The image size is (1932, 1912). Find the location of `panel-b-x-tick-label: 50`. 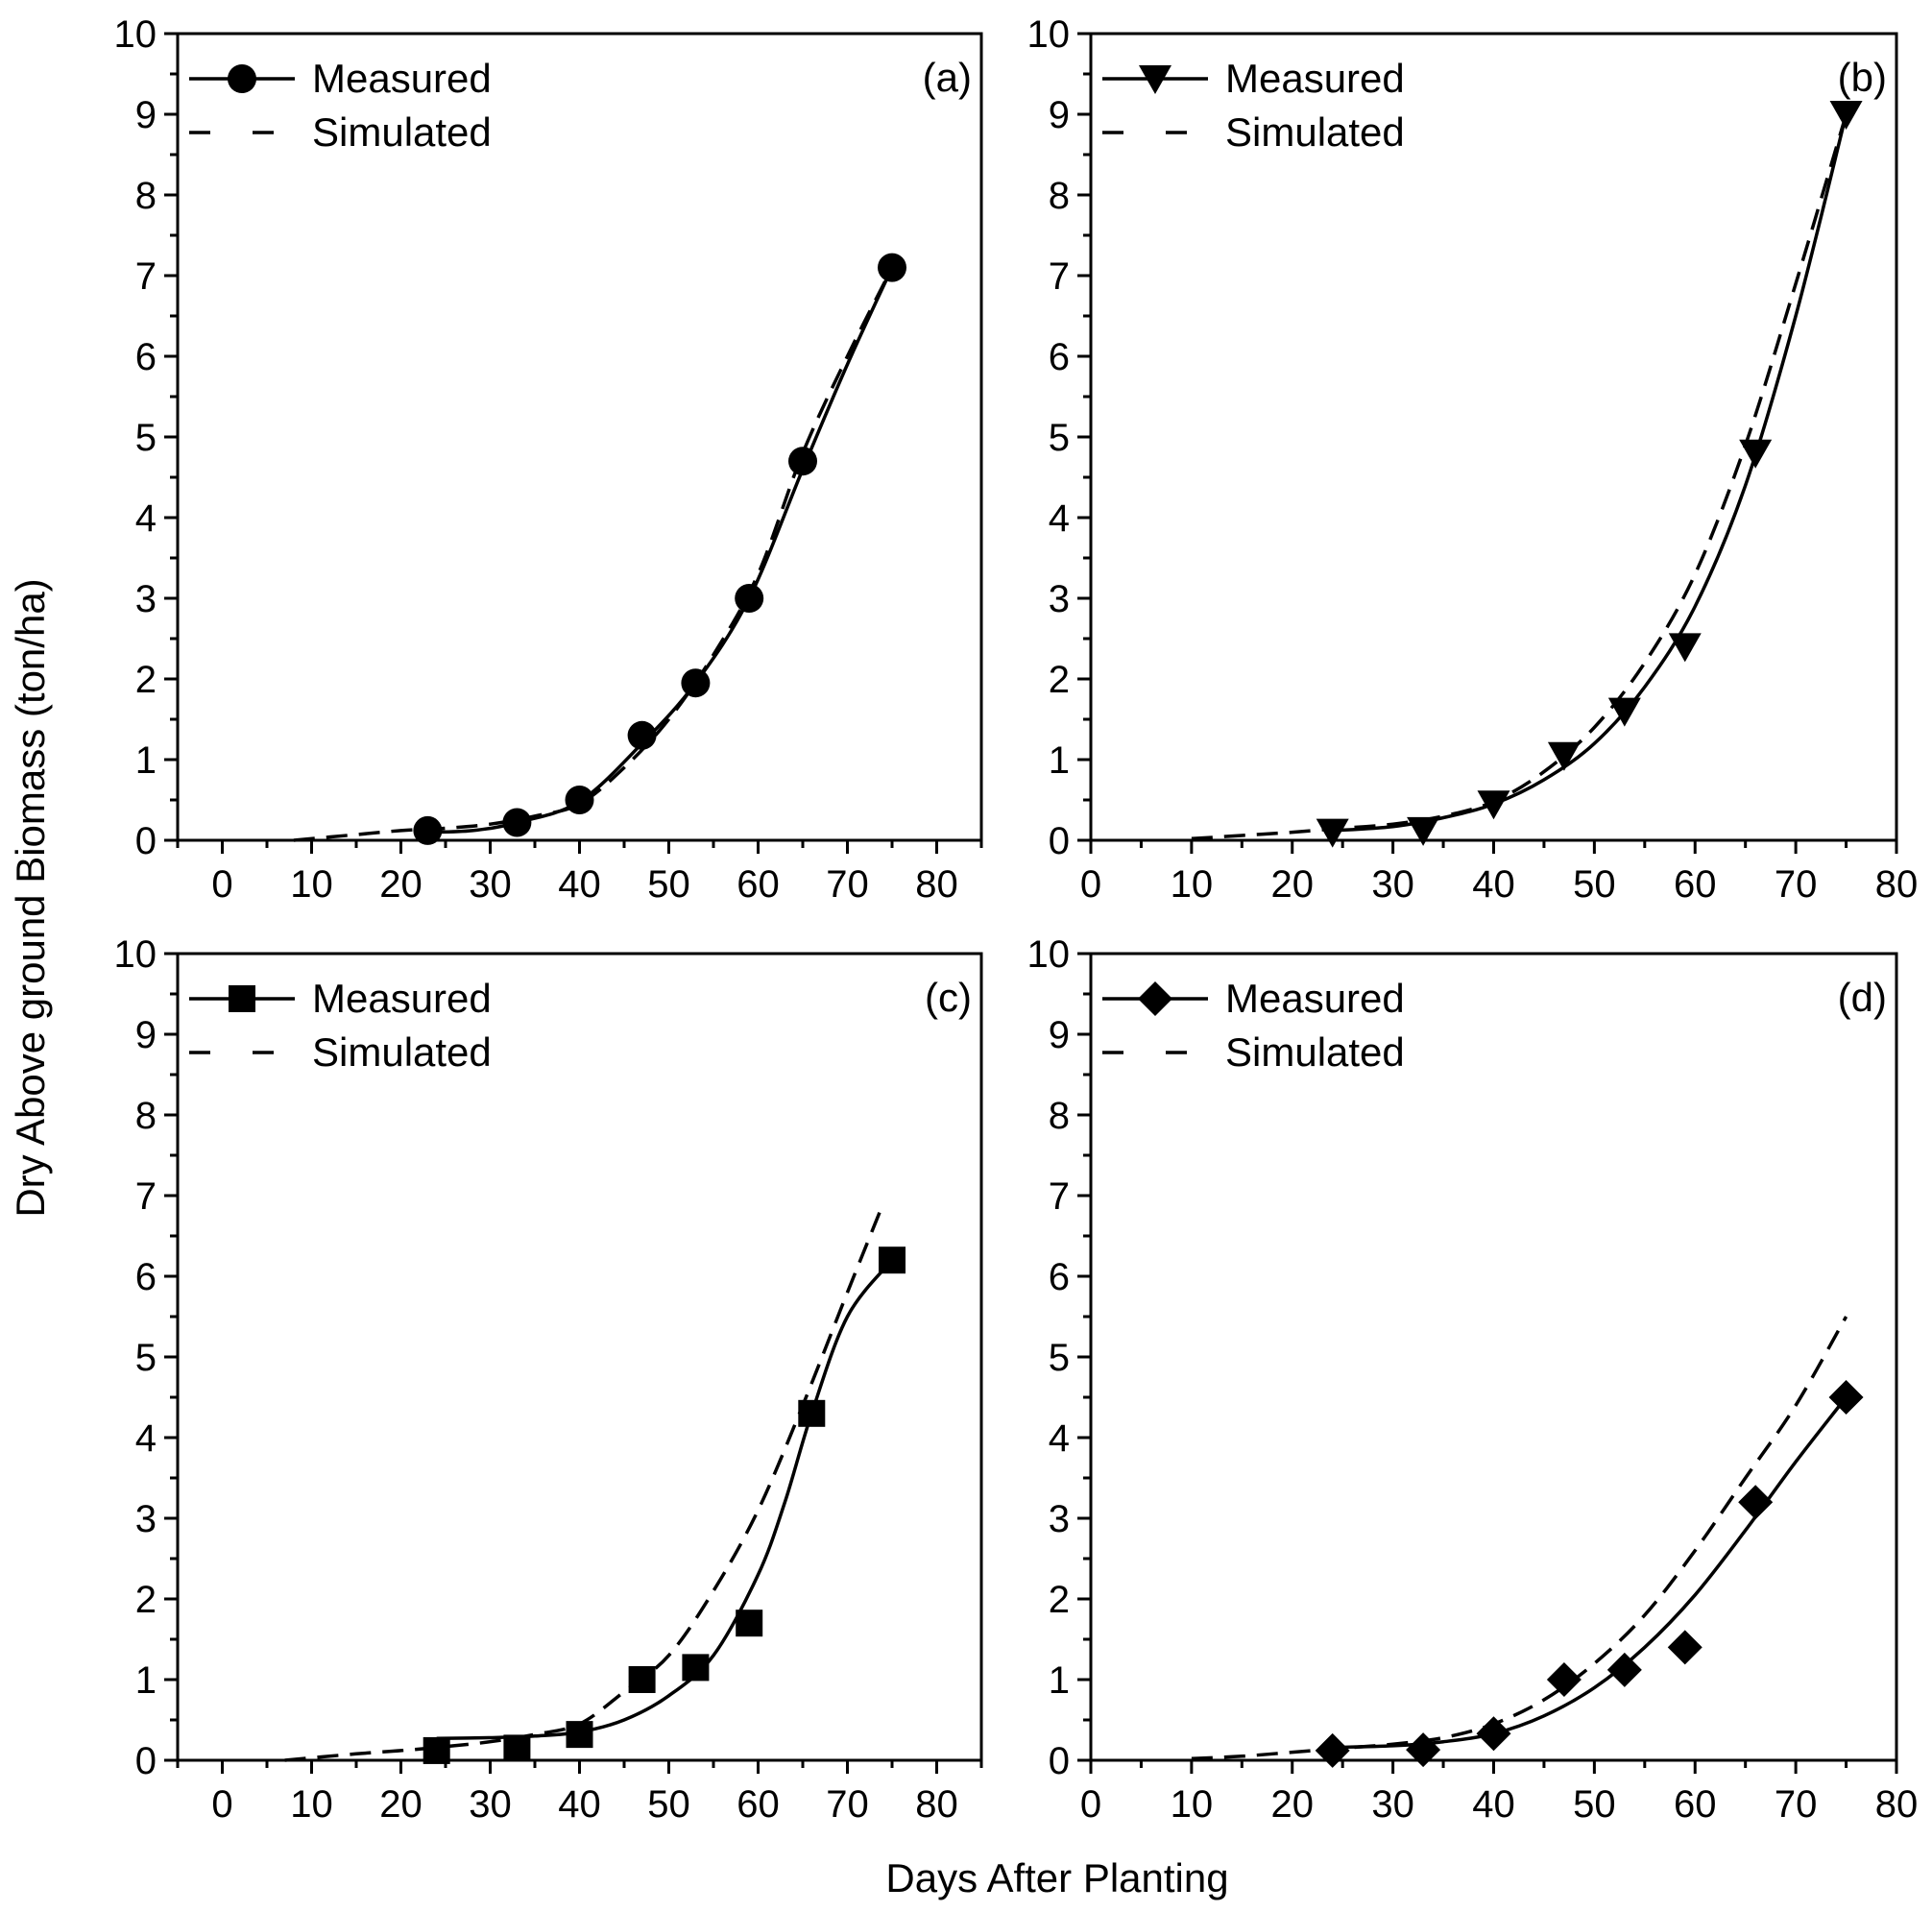

panel-b-x-tick-label: 50 is located at coordinates (1594, 885).